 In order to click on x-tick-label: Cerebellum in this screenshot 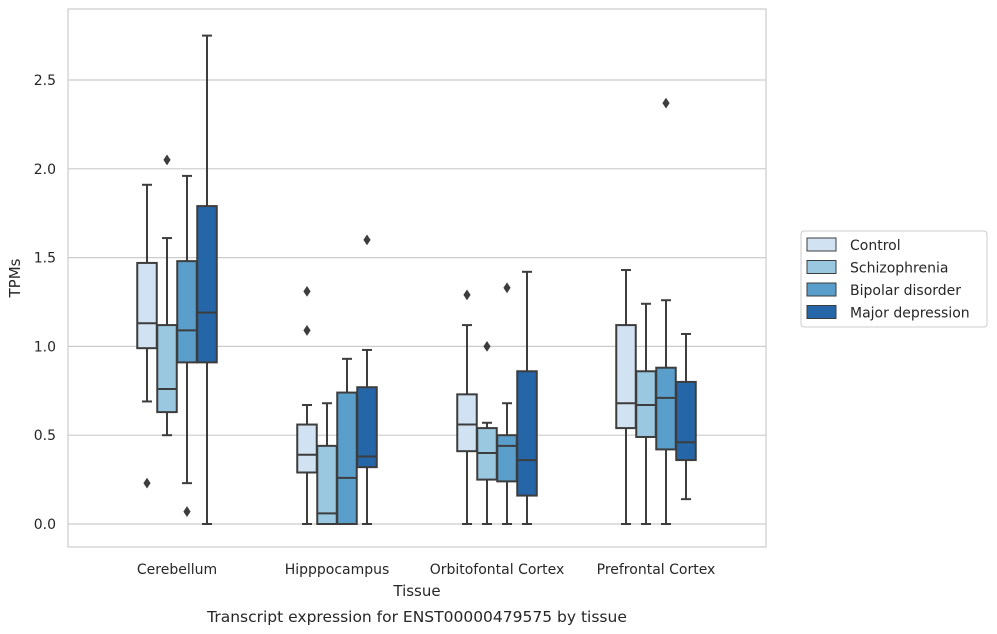, I will do `click(177, 570)`.